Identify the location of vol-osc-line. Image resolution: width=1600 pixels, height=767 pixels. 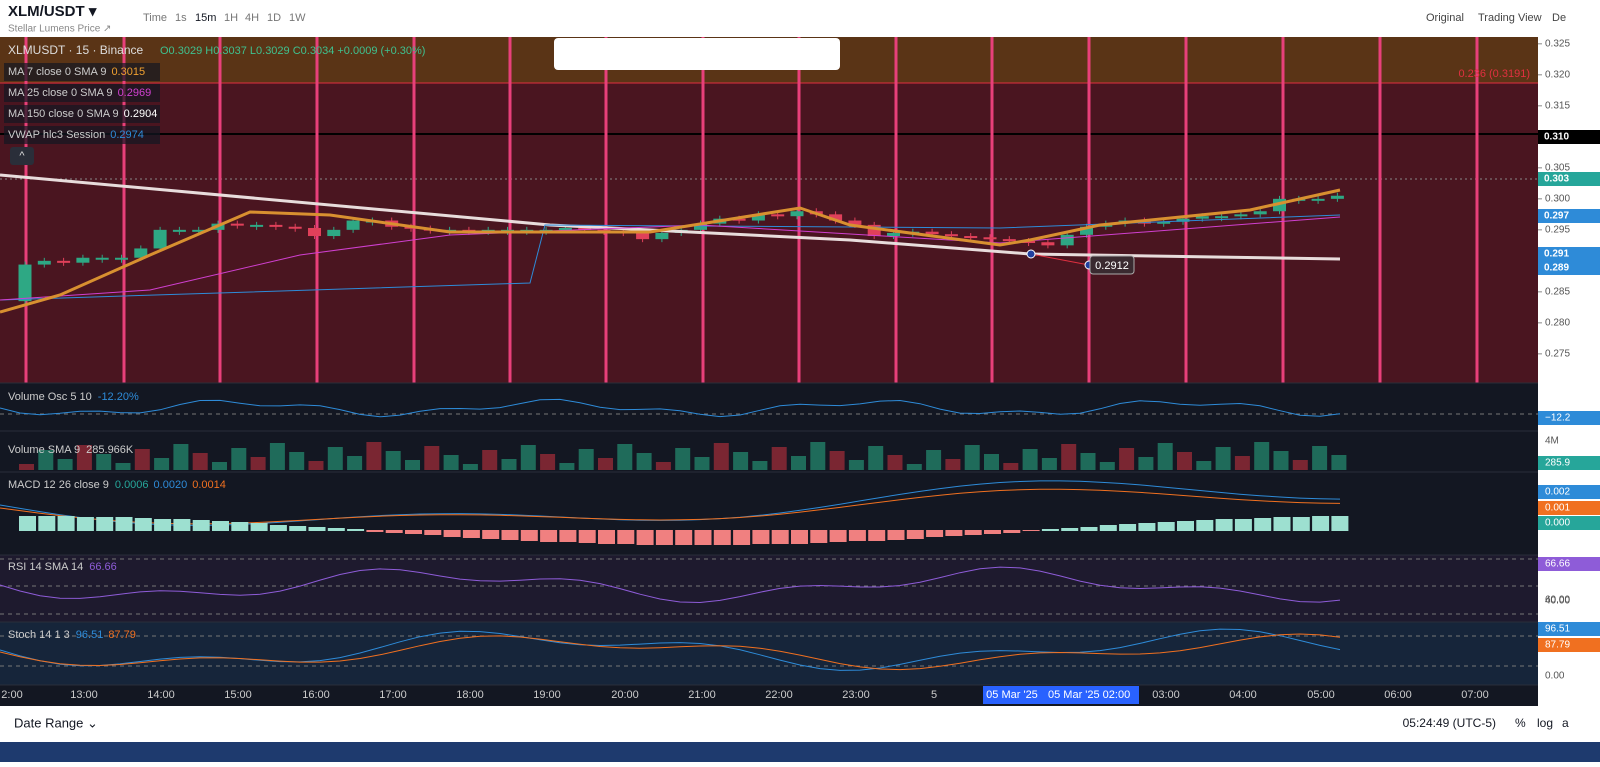
(670, 408).